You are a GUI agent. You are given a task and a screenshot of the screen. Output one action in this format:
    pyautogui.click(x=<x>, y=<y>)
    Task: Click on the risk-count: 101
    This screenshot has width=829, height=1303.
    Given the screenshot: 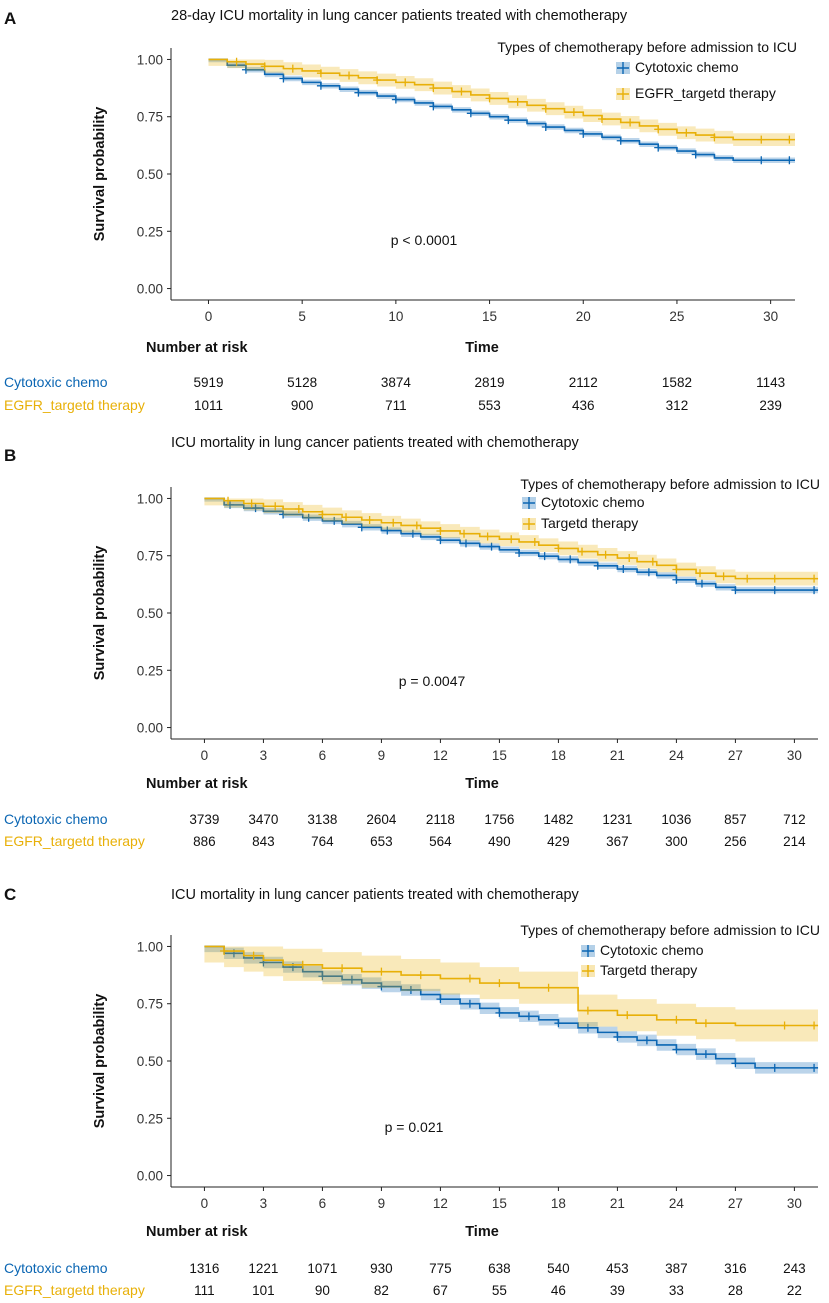 What is the action you would take?
    pyautogui.click(x=263, y=1290)
    